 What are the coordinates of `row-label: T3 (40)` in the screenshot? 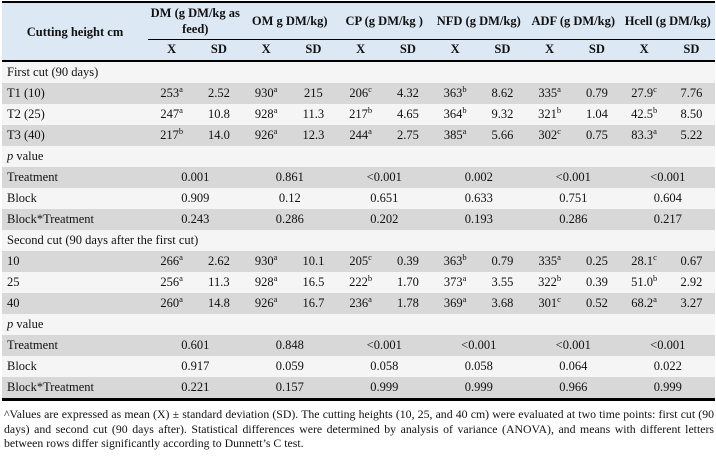 It's located at (75, 135).